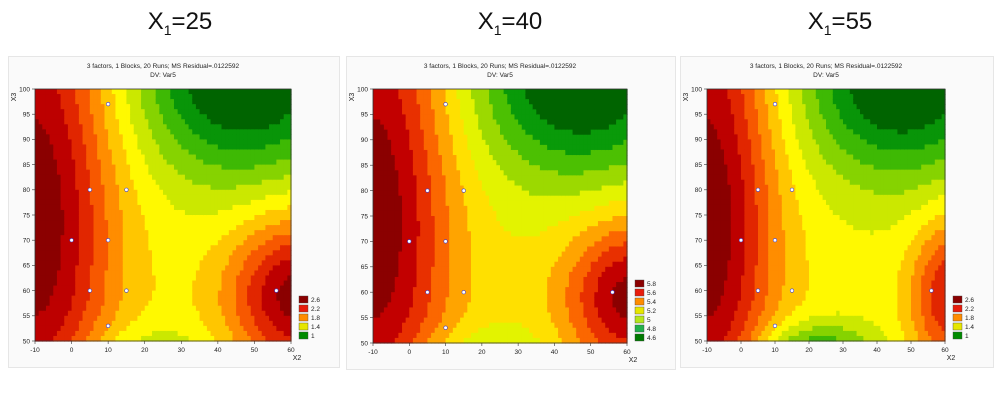 The image size is (1000, 396). What do you see at coordinates (27, 215) in the screenshot?
I see `y-tick-label: 75` at bounding box center [27, 215].